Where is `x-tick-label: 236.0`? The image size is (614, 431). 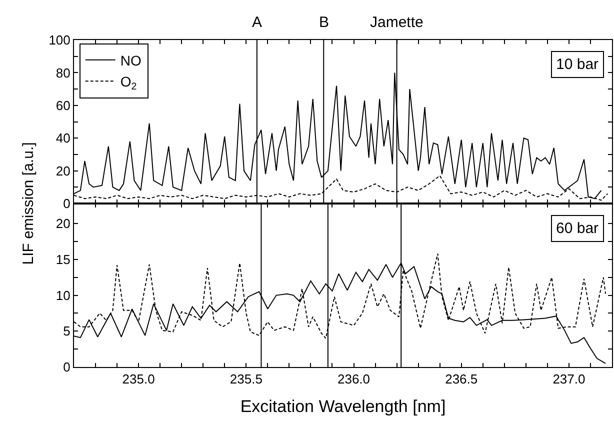 x-tick-label: 236.0 is located at coordinates (353, 379).